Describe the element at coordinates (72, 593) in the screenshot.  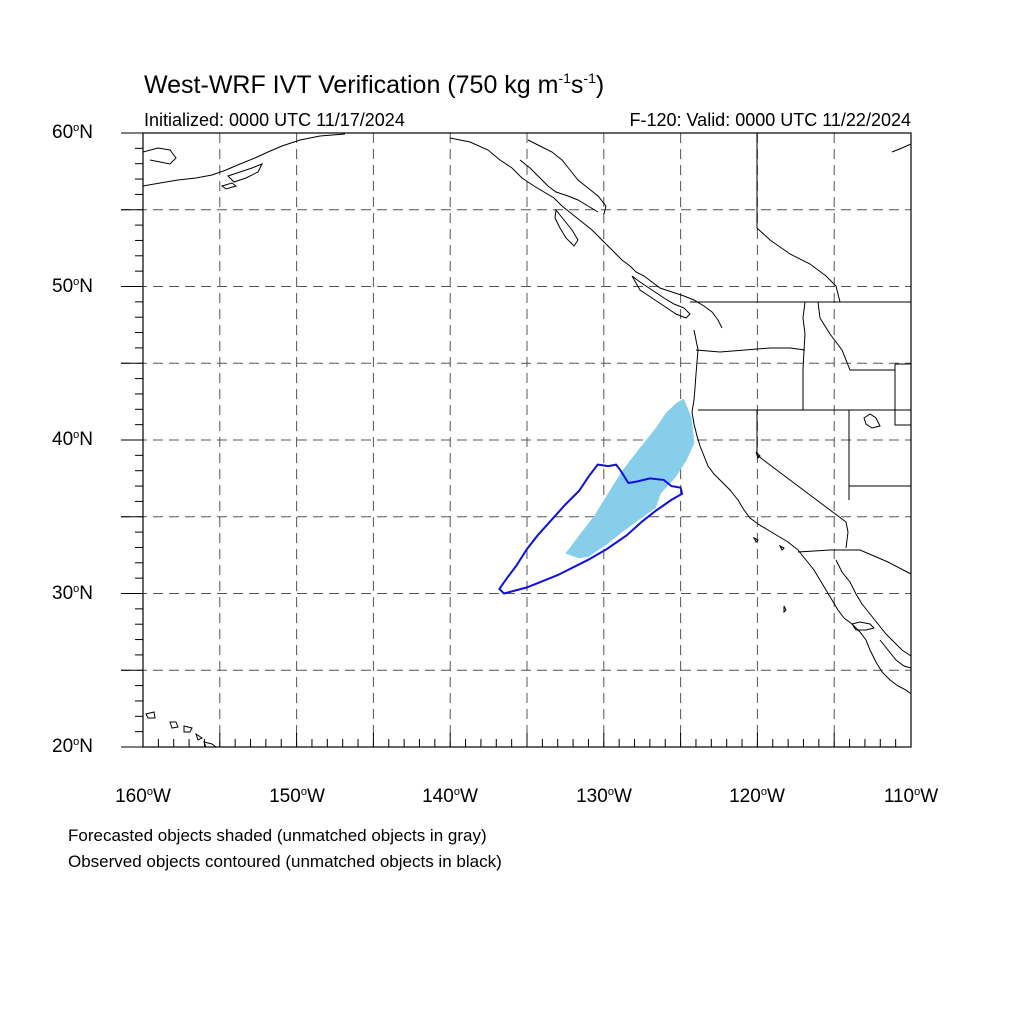
I see `latitude-label: 30oN` at that location.